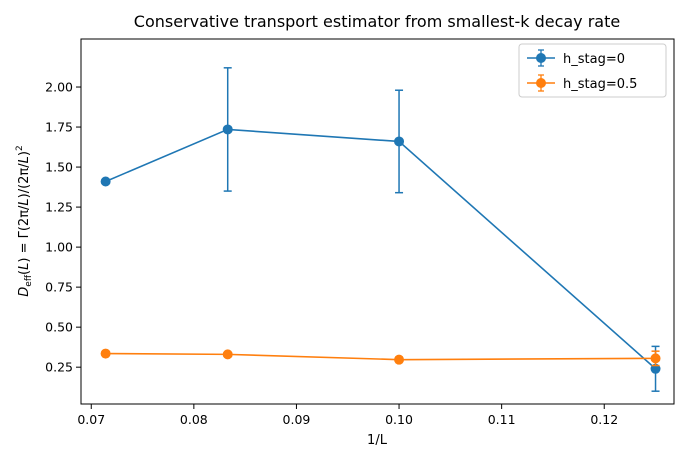 This screenshot has width=680, height=458. Describe the element at coordinates (59, 207) in the screenshot. I see `y-tick-label: 1.25` at that location.